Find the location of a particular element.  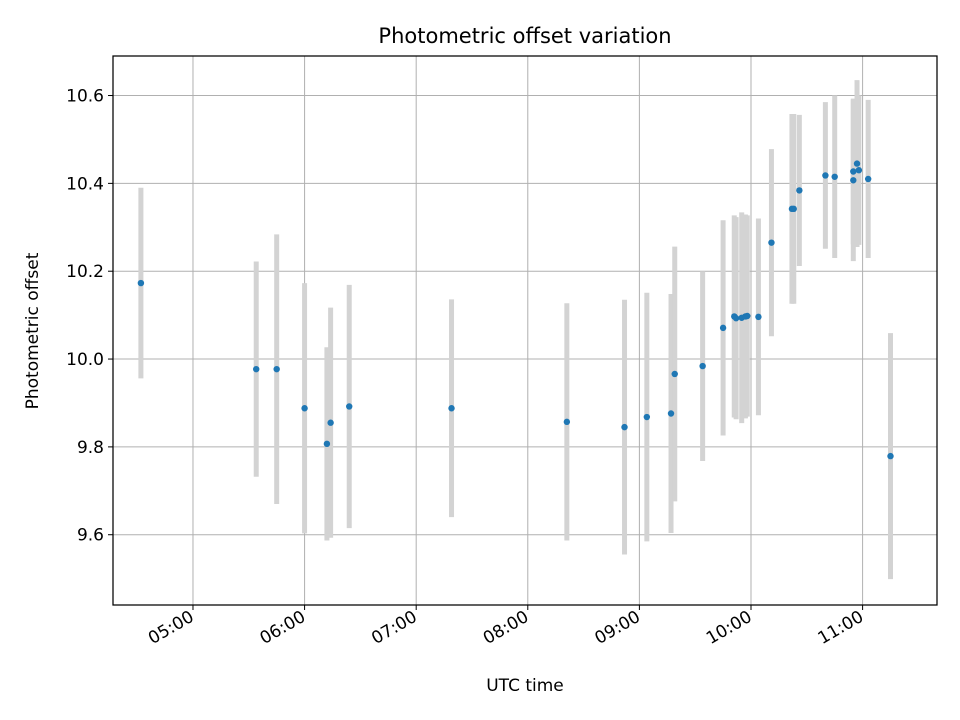

y-axis-title: Photometric offset is located at coordinates (33, 330).